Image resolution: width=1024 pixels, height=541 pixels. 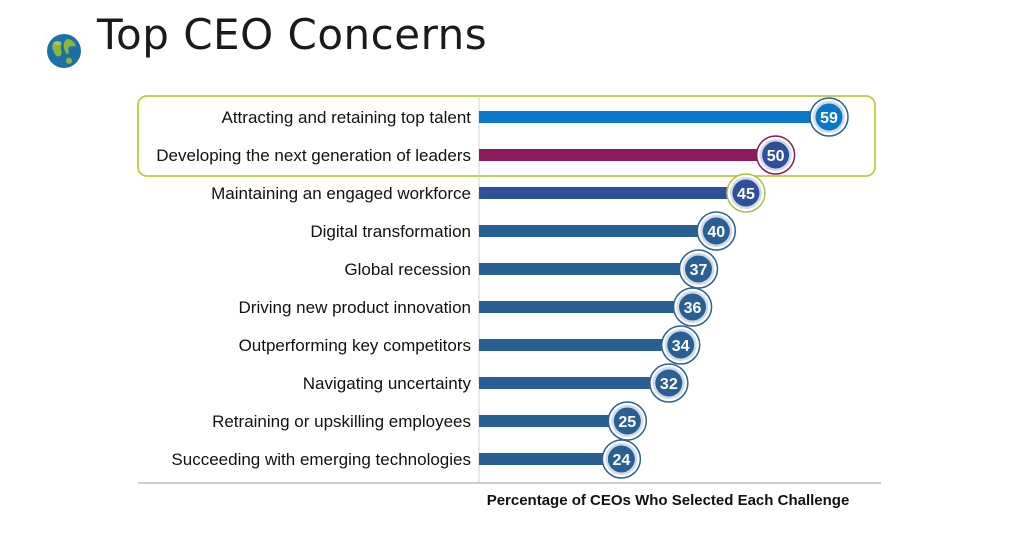 I want to click on category-label: Succeeding with emerging technologies, so click(x=321, y=459).